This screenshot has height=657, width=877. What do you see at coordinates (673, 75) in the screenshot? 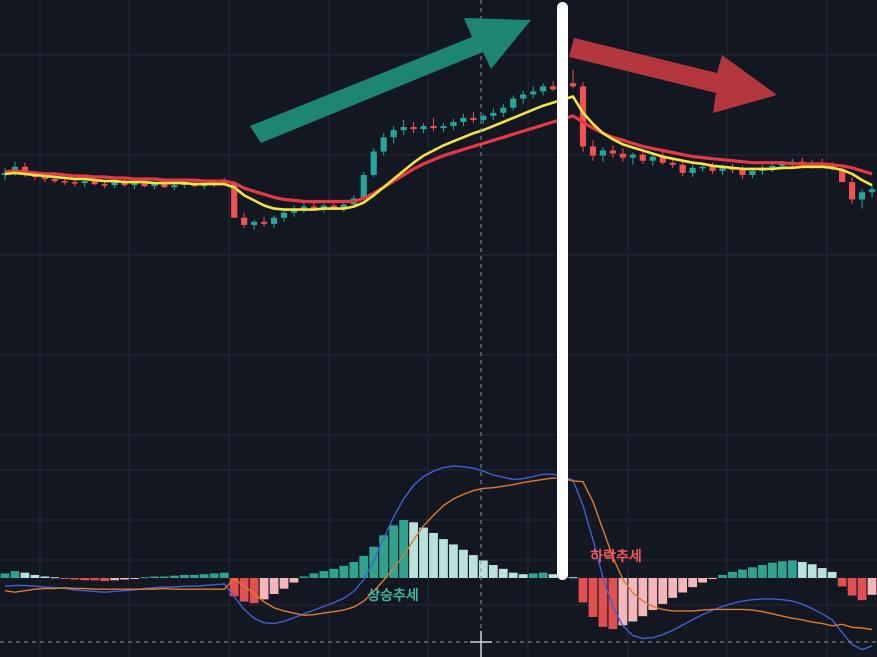
I see `downtrend-arrow-icon` at bounding box center [673, 75].